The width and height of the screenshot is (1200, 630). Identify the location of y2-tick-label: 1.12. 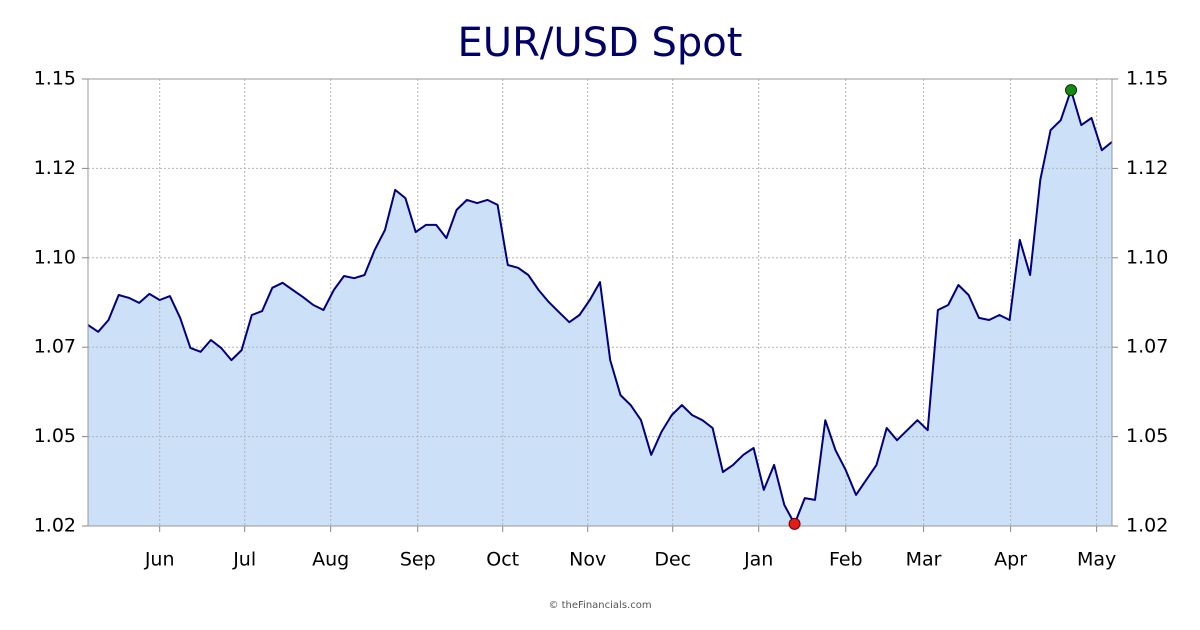
(1147, 168).